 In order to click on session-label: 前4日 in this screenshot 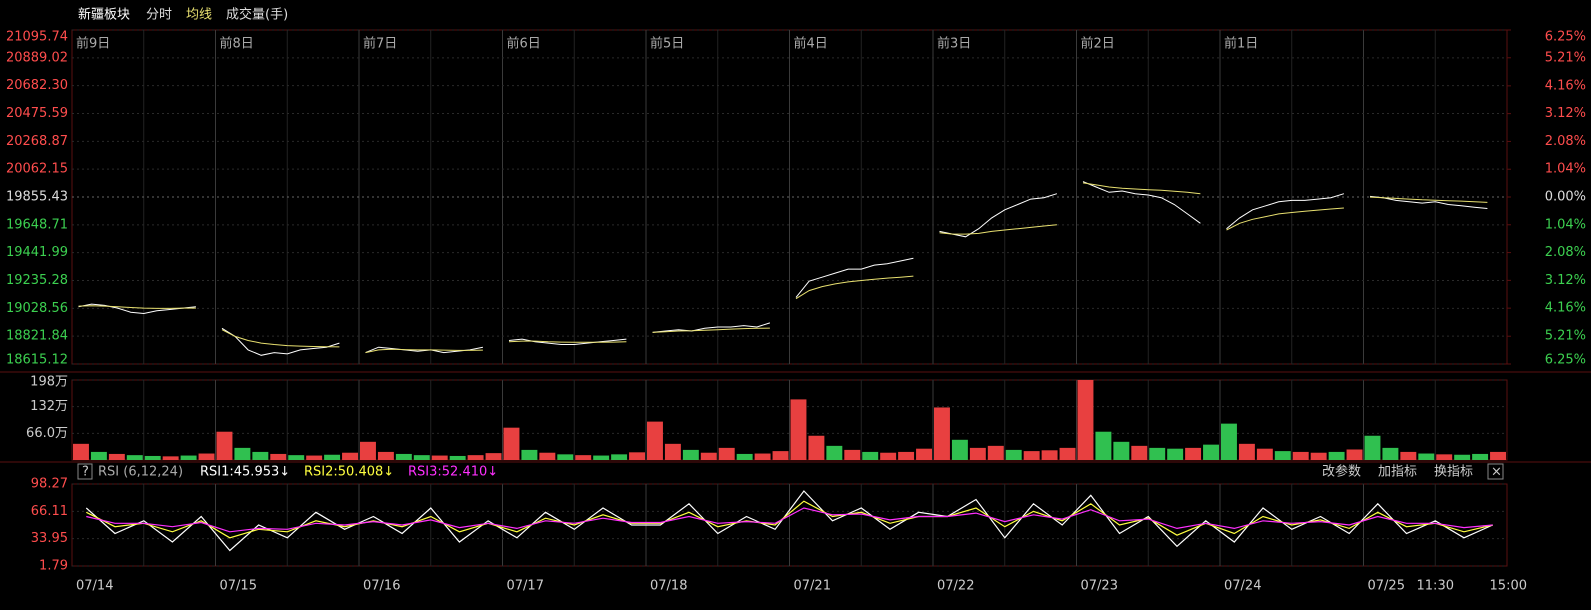, I will do `click(811, 44)`.